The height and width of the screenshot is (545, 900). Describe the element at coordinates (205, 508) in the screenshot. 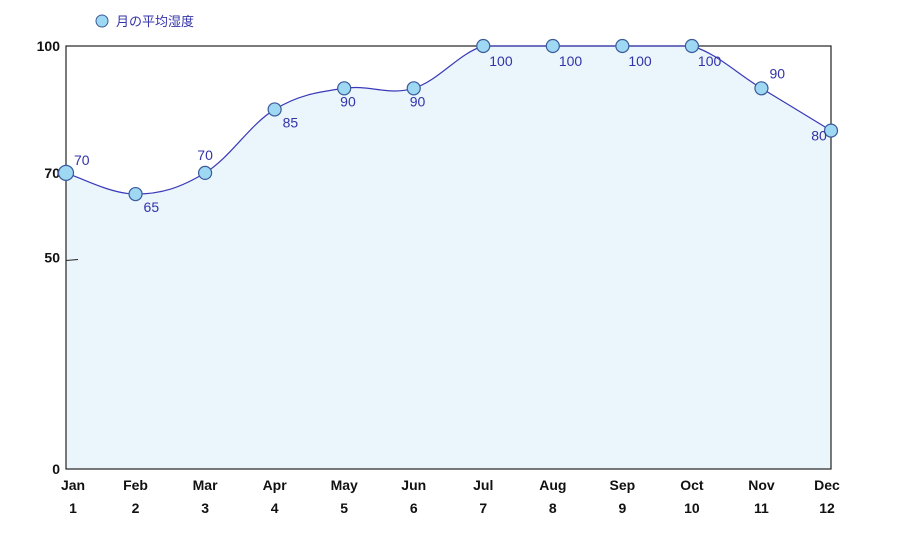

I see `x-tick-label: 3` at that location.